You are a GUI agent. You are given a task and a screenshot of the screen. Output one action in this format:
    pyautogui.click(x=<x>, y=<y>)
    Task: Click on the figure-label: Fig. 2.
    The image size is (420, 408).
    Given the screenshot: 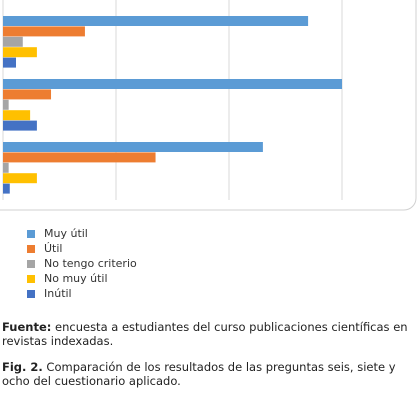 What is the action you would take?
    pyautogui.click(x=22, y=367)
    